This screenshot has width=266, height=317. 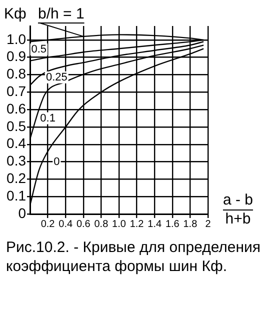 What do you see at coordinates (155, 224) in the screenshot?
I see `x-tick-label: 1.4` at bounding box center [155, 224].